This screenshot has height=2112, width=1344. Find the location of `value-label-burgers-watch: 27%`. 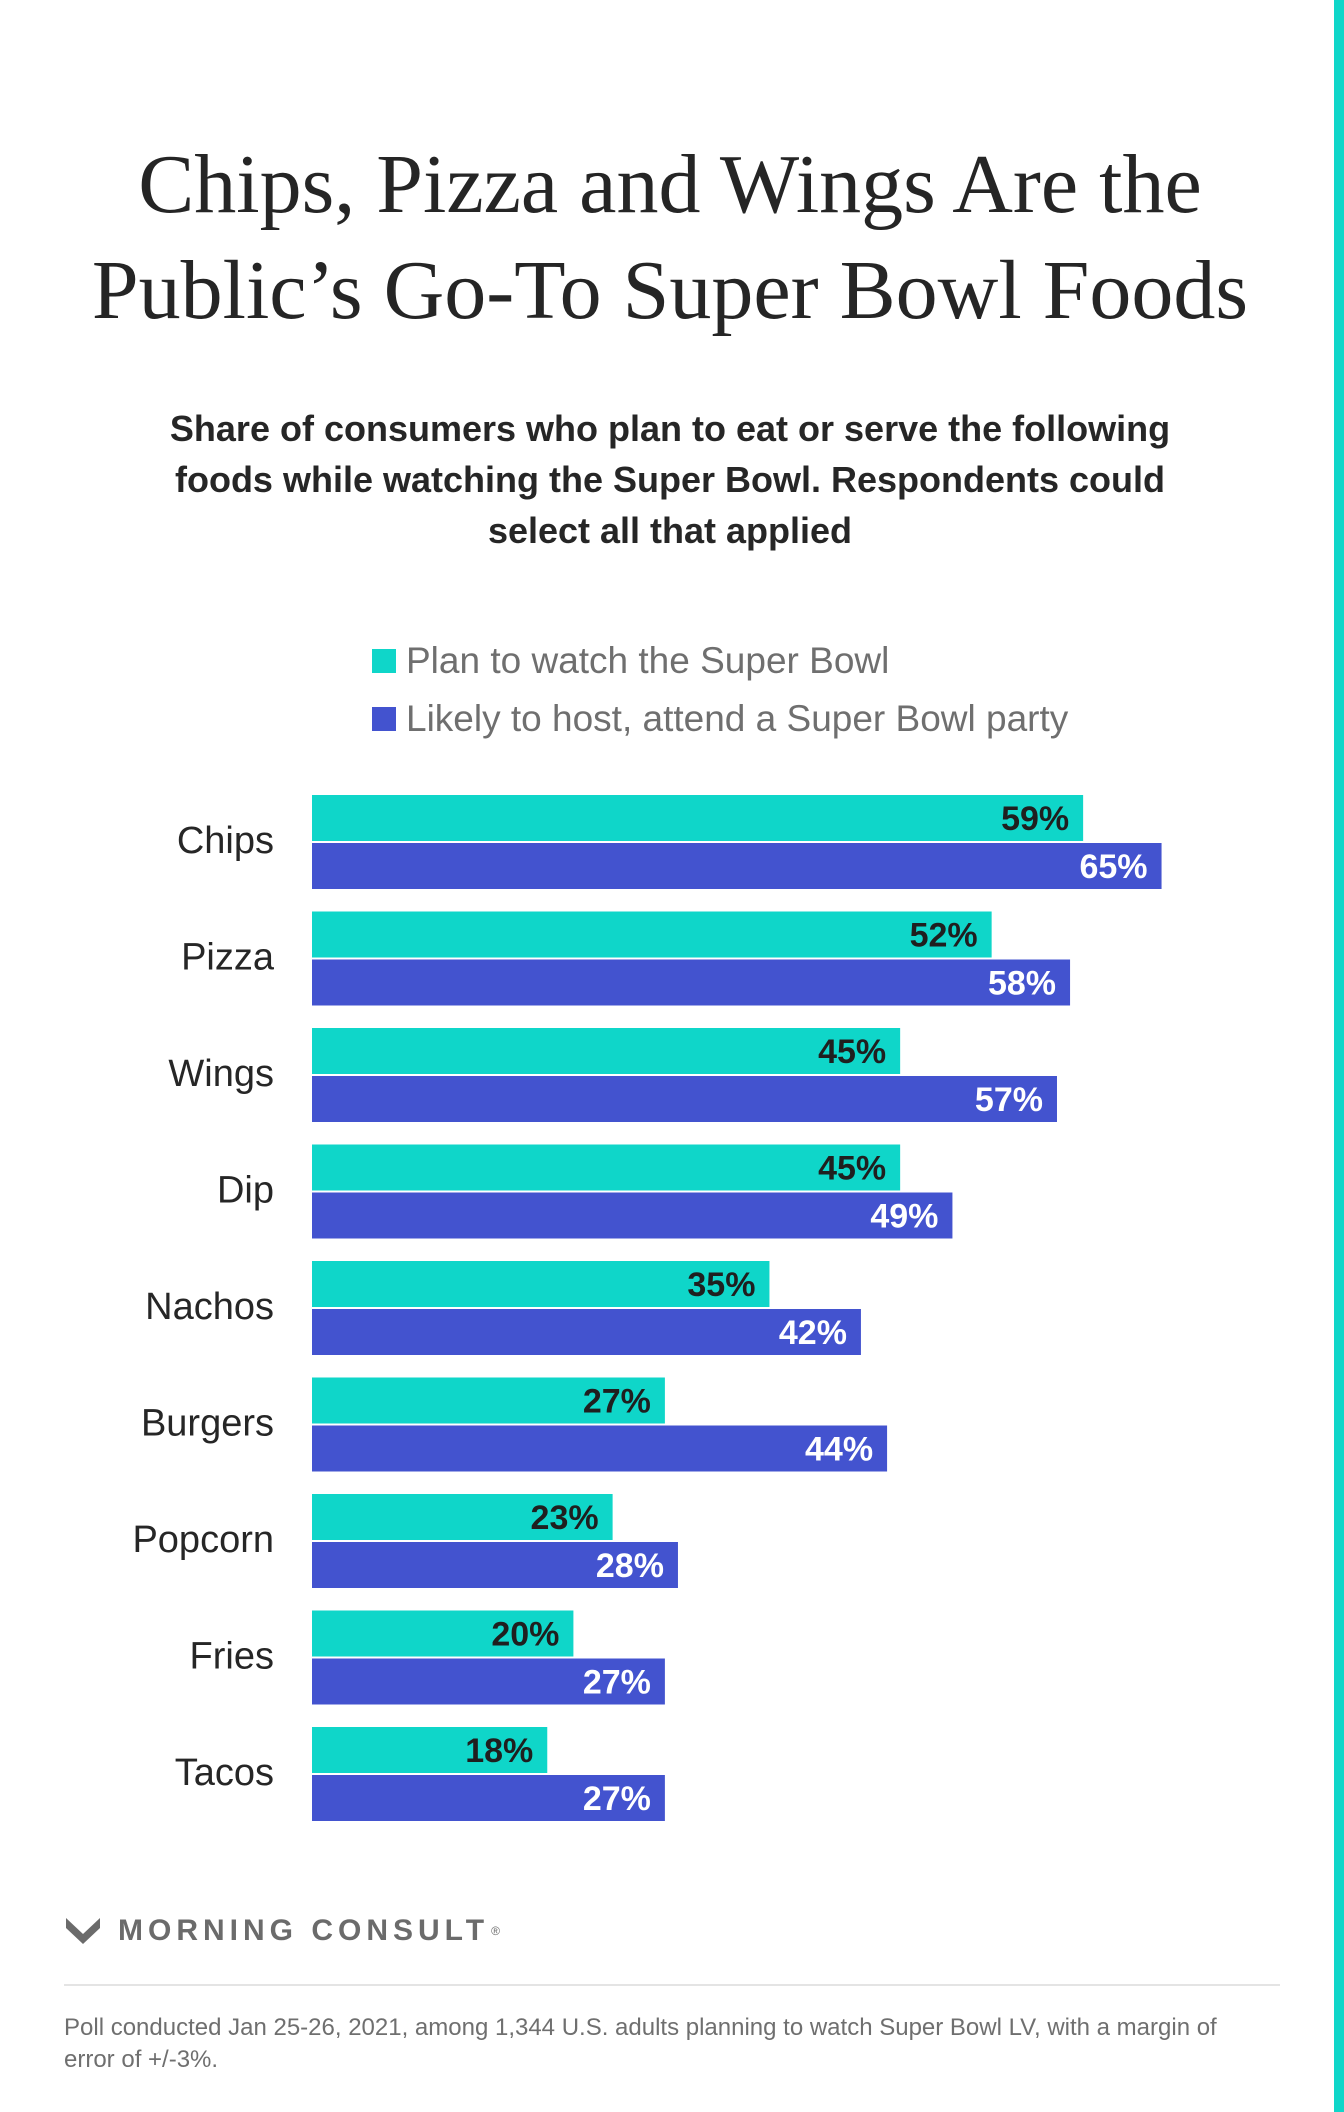

value-label-burgers-watch: 27% is located at coordinates (617, 1402).